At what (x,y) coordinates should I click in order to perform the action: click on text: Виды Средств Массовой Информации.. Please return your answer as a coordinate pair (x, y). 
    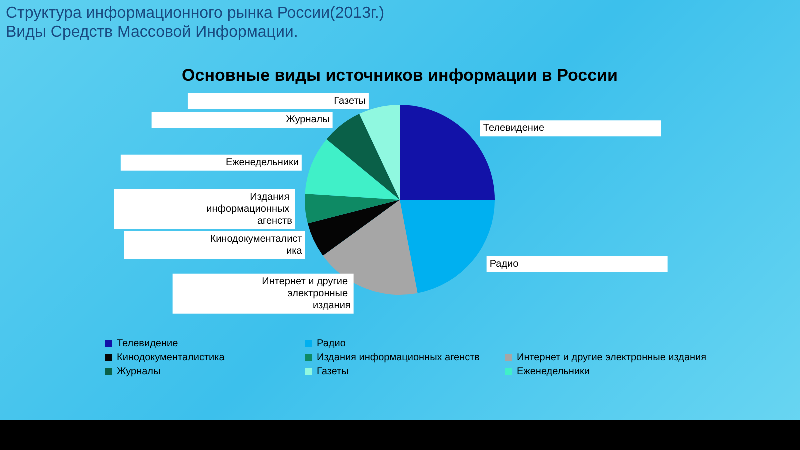
    Looking at the image, I should click on (153, 32).